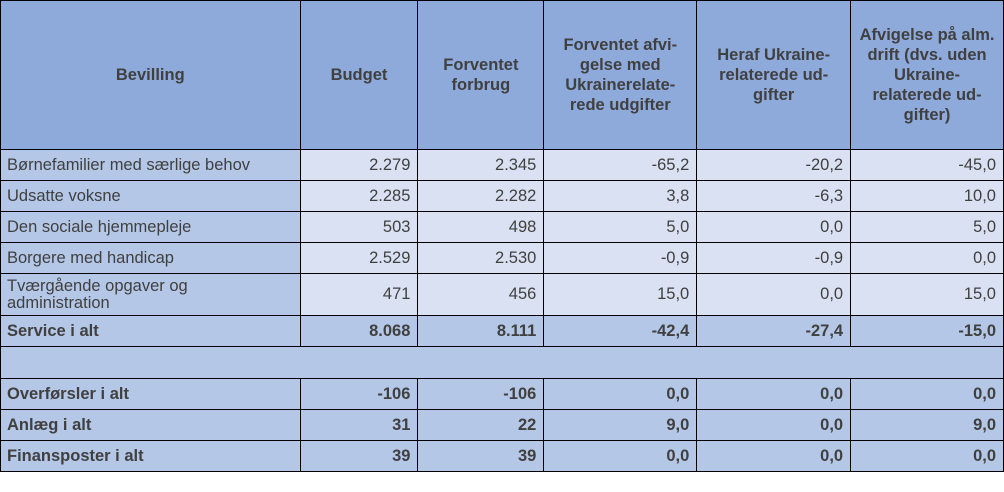 The height and width of the screenshot is (492, 1004). Describe the element at coordinates (150, 294) in the screenshot. I see `row-label: Tværgående opgaver og administration` at that location.